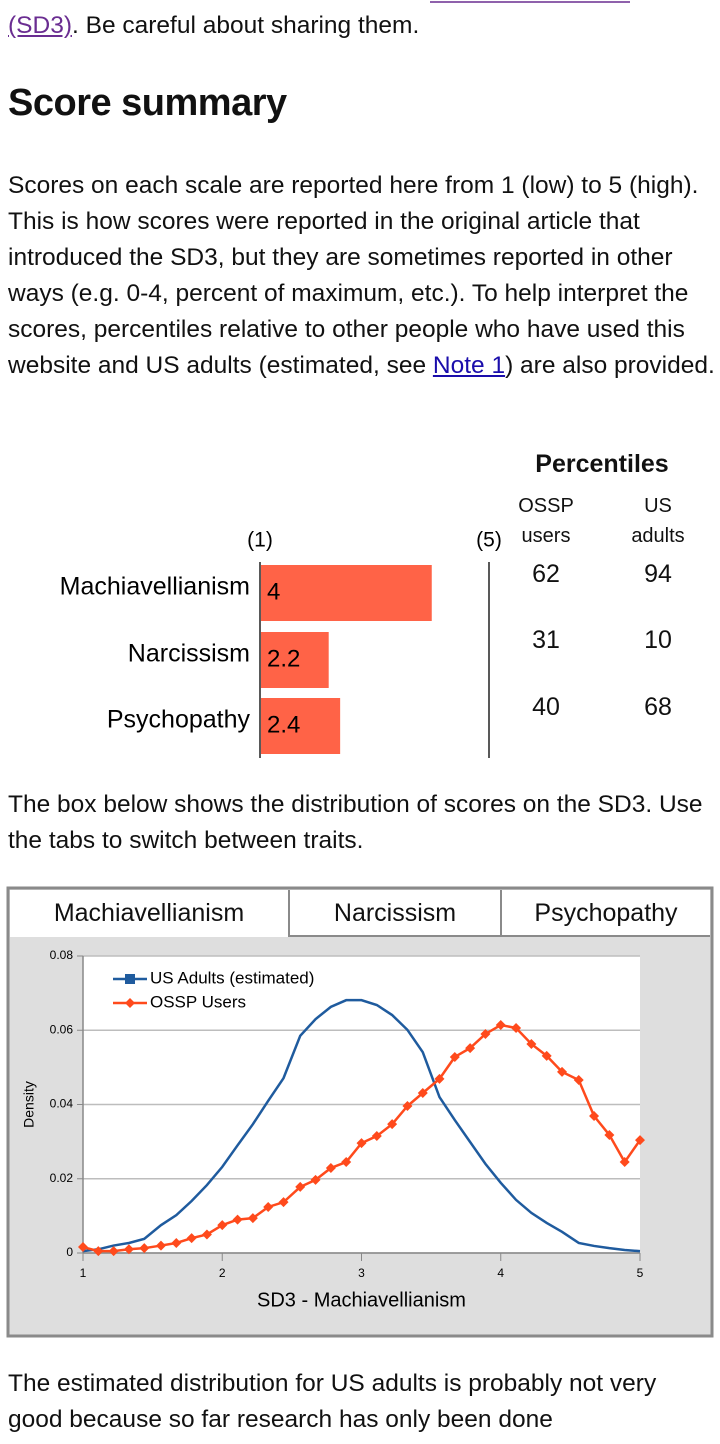 The image size is (720, 1444). I want to click on y-axis-label: Density, so click(29, 1104).